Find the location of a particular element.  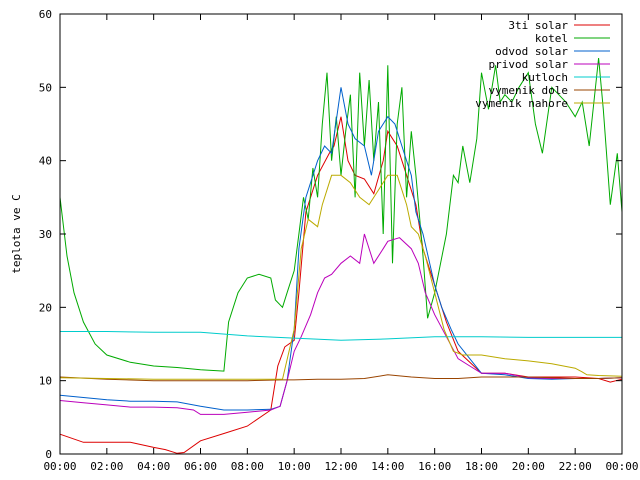

x-tick-label-4: 08:00 is located at coordinates (247, 466).